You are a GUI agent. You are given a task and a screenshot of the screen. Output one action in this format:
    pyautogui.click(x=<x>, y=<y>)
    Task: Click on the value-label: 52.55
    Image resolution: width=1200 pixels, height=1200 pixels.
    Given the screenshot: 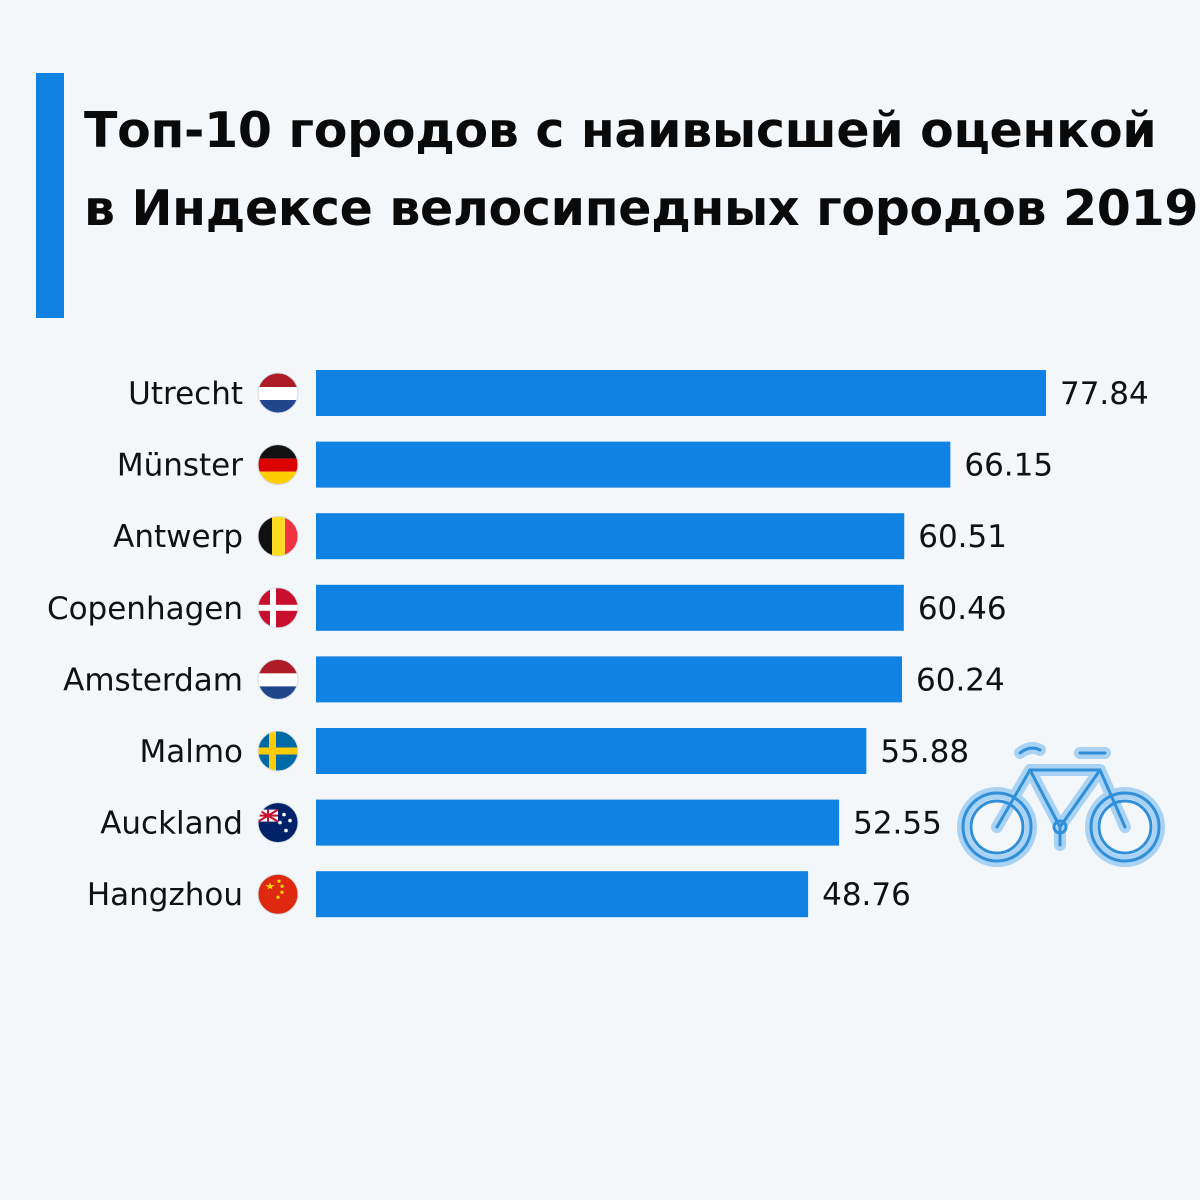 What is the action you would take?
    pyautogui.click(x=897, y=824)
    